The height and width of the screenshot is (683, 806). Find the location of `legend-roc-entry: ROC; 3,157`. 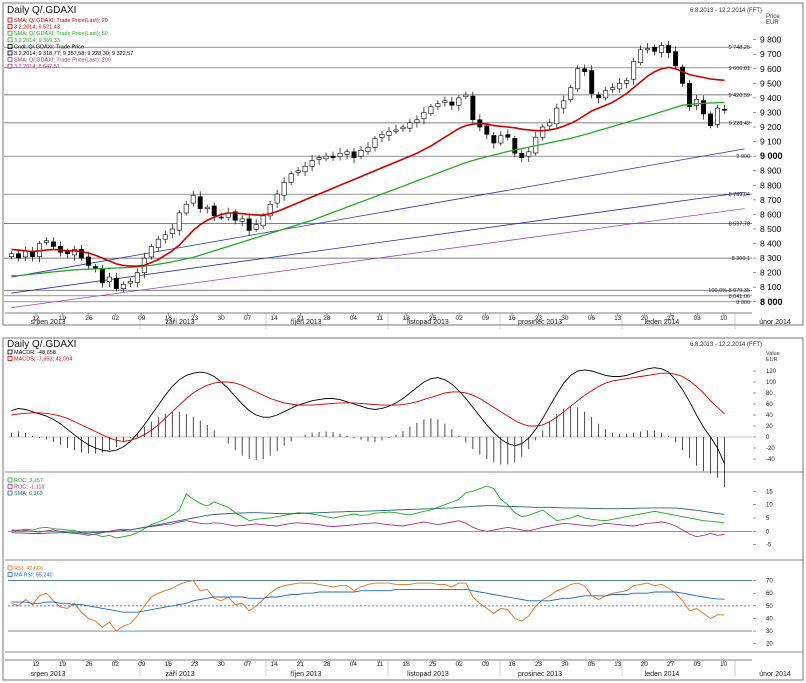

legend-roc-entry: ROC; 3,157 is located at coordinates (28, 481).